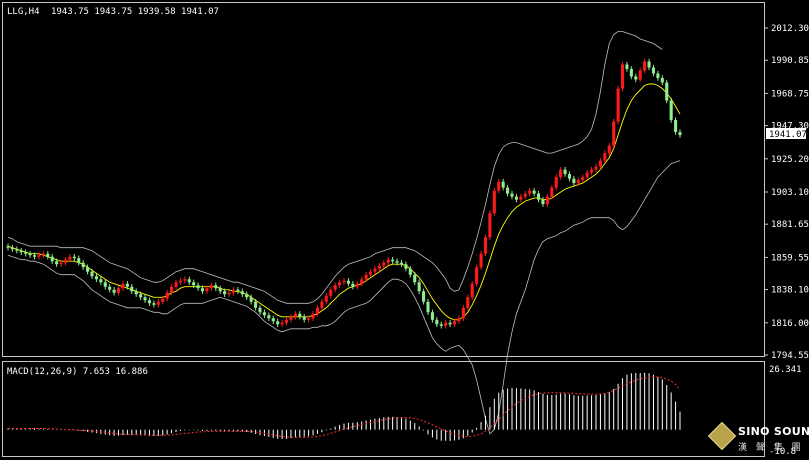 Image resolution: width=809 pixels, height=460 pixels. I want to click on logo-title: SINO SOUND, so click(773, 431).